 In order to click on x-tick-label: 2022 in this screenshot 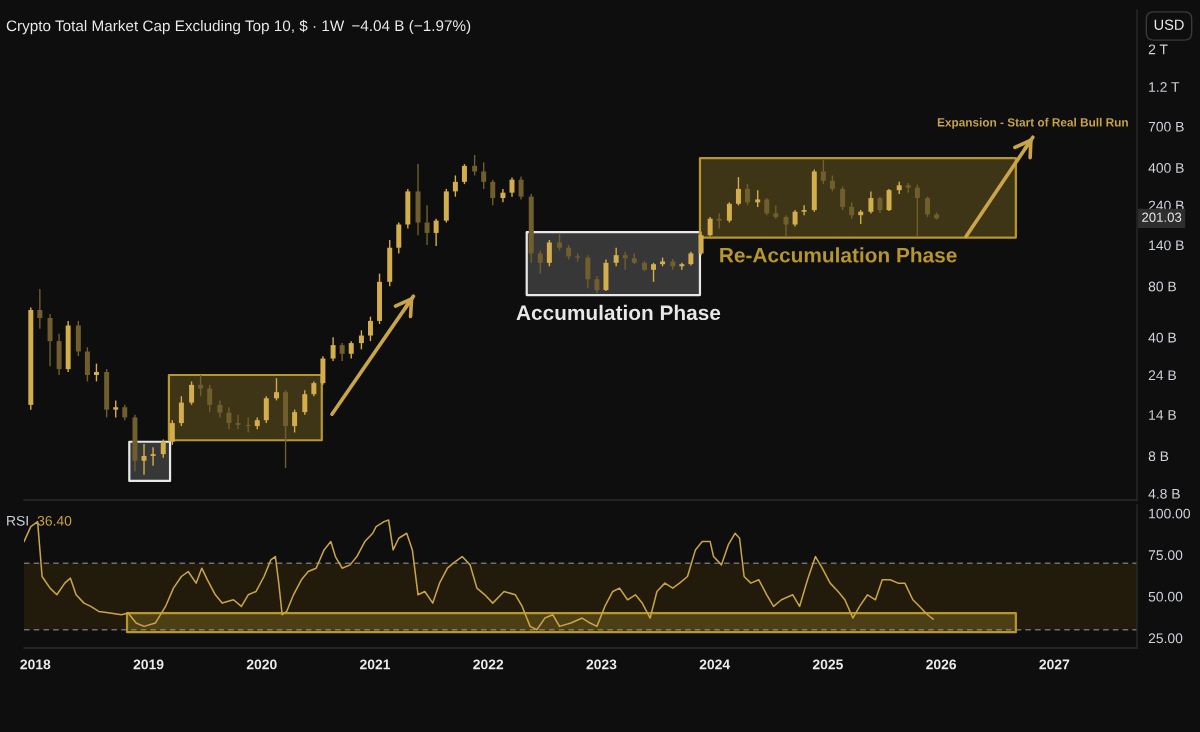, I will do `click(488, 664)`.